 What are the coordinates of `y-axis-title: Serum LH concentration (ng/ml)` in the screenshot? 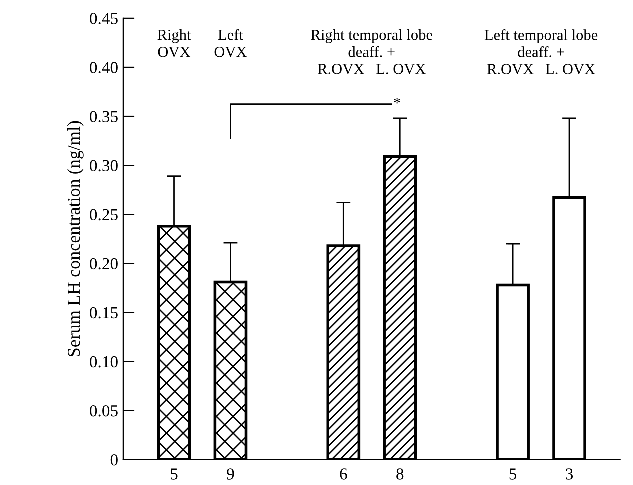 It's located at (75, 238).